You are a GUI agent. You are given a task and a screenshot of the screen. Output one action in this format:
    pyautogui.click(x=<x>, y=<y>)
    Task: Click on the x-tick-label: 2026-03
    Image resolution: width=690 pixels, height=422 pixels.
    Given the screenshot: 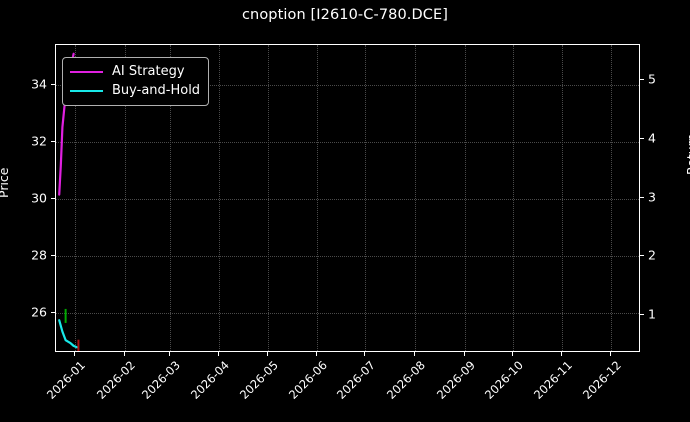 What is the action you would take?
    pyautogui.click(x=160, y=380)
    